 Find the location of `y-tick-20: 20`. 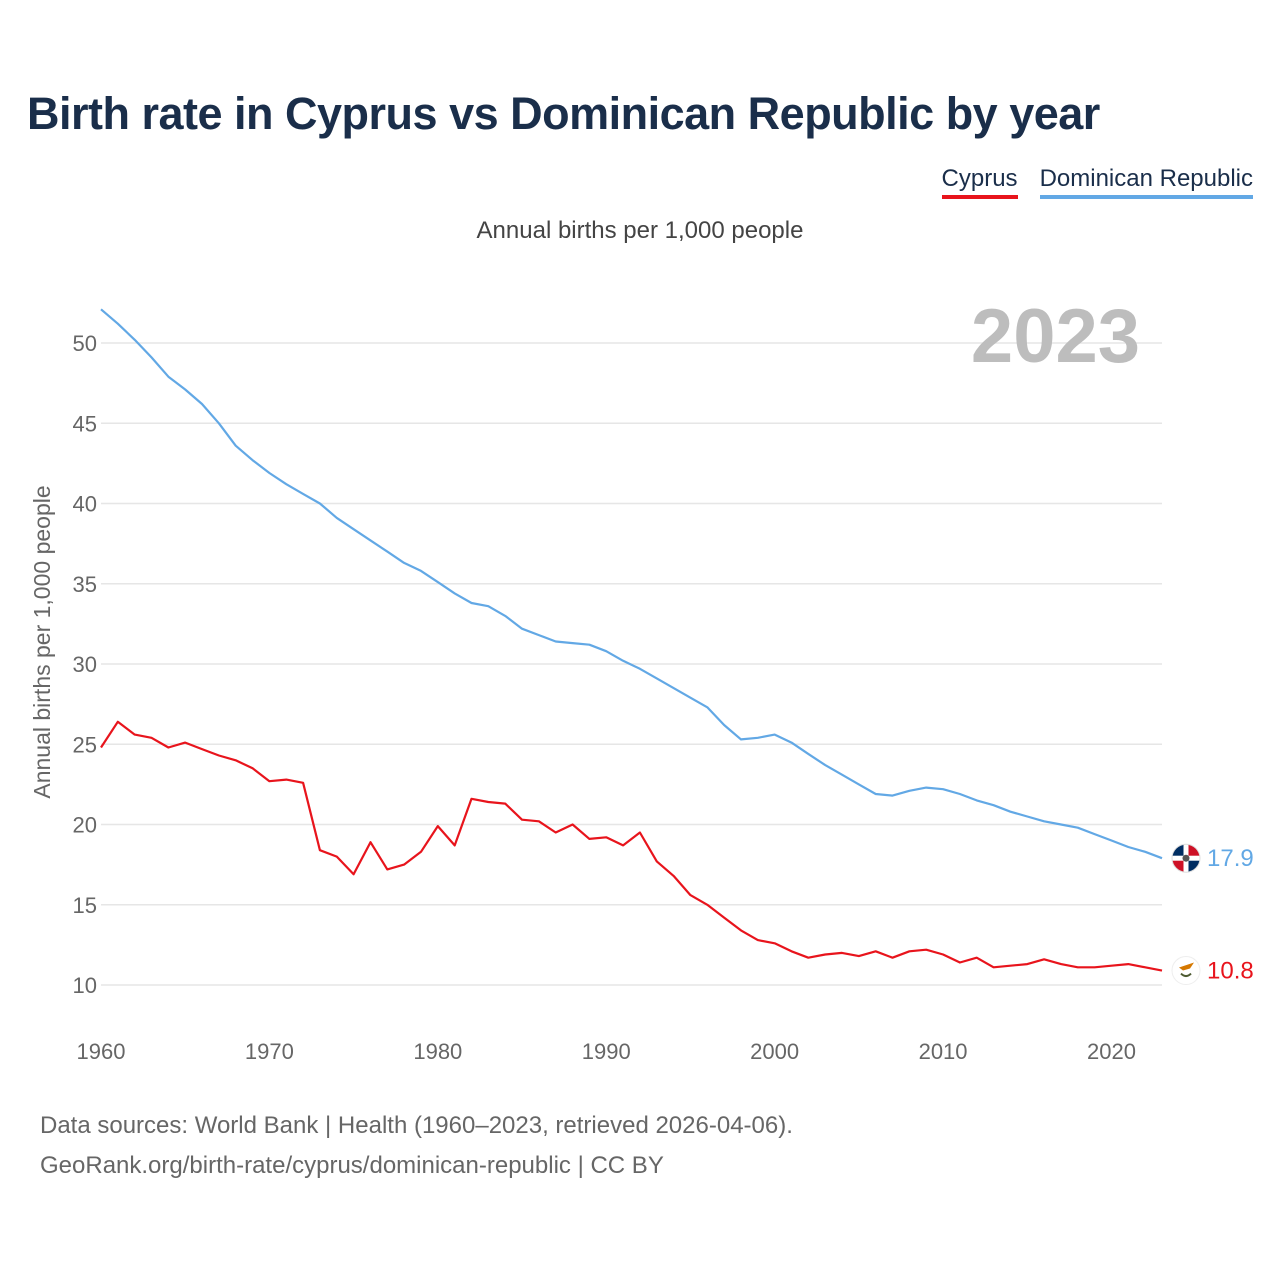

y-tick-20: 20 is located at coordinates (85, 825).